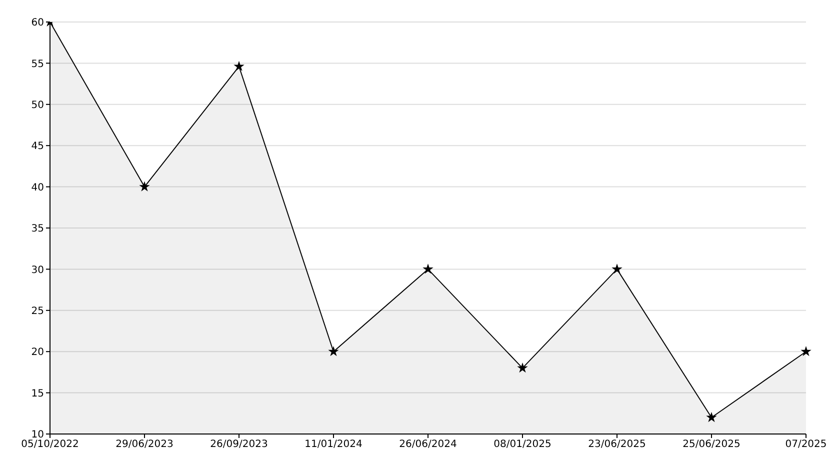 The height and width of the screenshot is (468, 834). Describe the element at coordinates (50, 444) in the screenshot. I see `x-tick-label: 05/10/2022` at that location.